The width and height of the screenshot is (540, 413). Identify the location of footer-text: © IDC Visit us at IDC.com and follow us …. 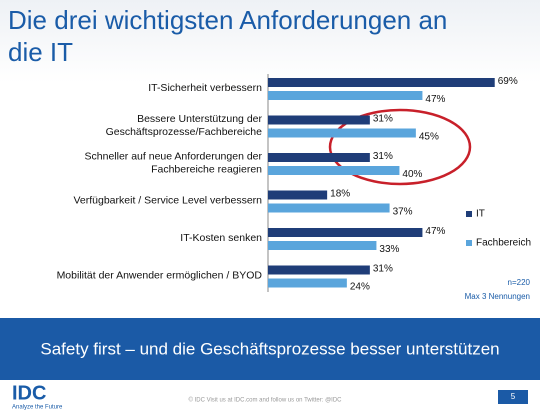
(265, 400).